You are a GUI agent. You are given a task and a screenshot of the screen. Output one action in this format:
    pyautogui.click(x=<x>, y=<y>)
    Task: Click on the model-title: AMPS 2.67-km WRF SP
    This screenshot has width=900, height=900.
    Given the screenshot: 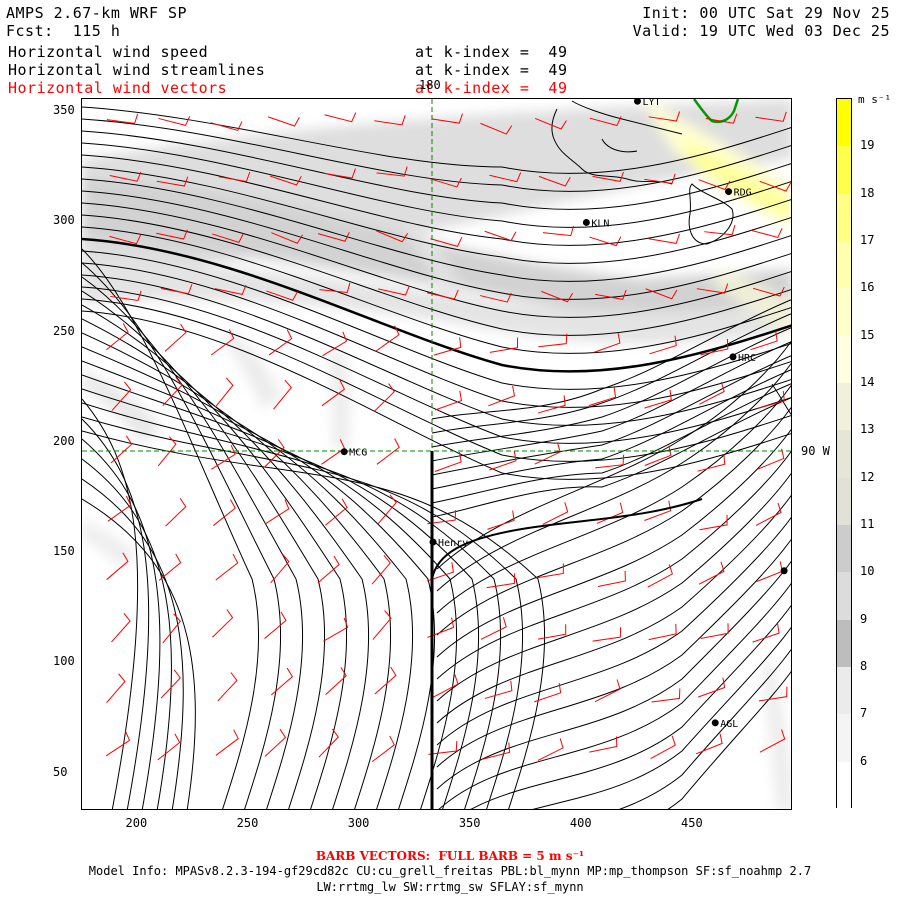 What is the action you would take?
    pyautogui.click(x=97, y=13)
    